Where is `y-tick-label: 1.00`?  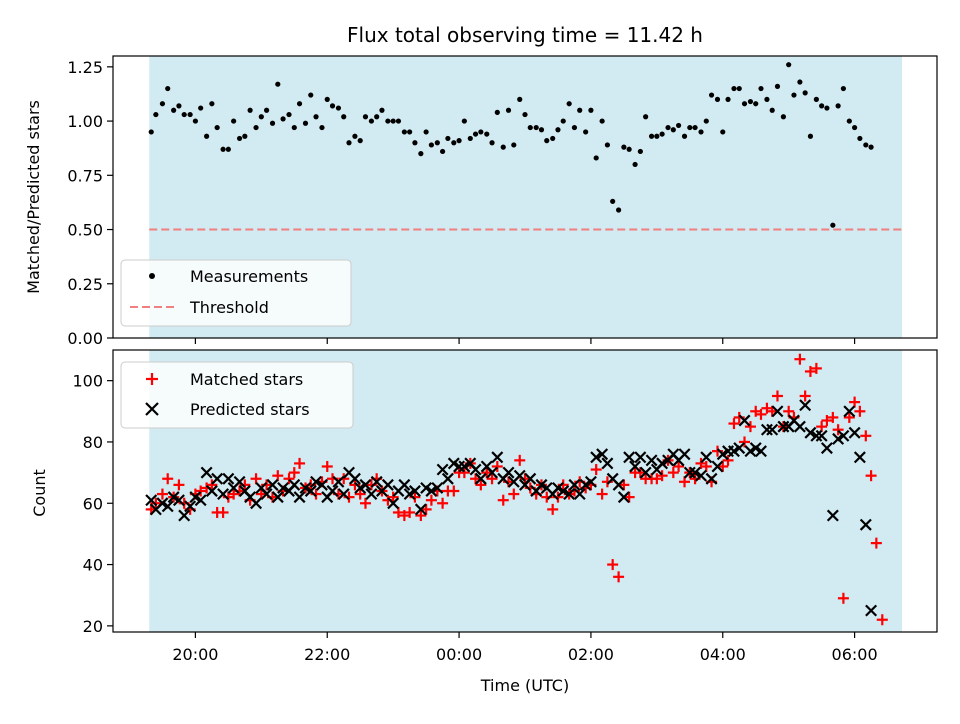
y-tick-label: 1.00 is located at coordinates (85, 121).